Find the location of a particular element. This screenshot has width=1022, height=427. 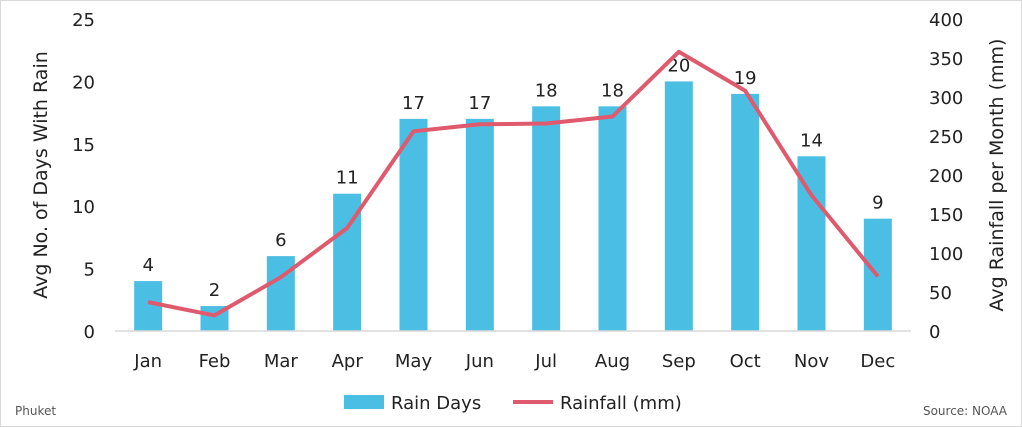

data-label: 20 is located at coordinates (678, 65).